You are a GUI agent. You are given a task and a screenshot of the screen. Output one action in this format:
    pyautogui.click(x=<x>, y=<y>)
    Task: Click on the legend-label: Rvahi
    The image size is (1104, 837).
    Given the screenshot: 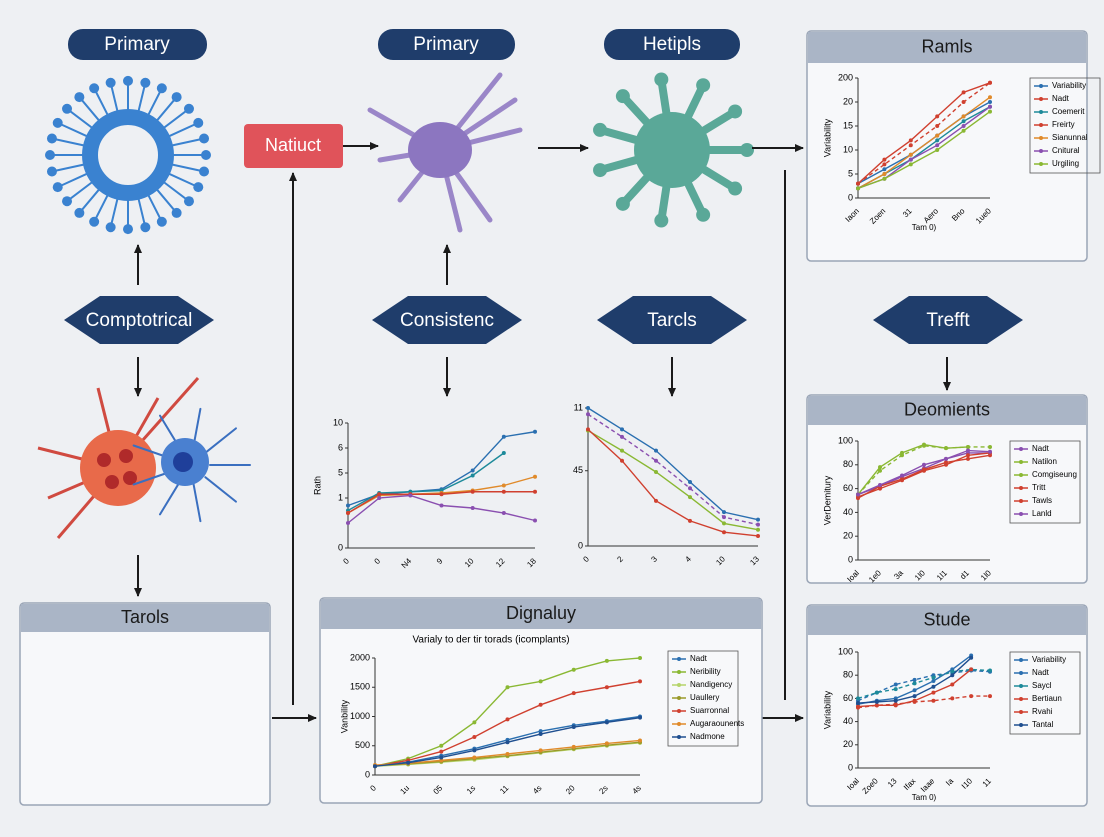 What is the action you would take?
    pyautogui.click(x=1042, y=711)
    